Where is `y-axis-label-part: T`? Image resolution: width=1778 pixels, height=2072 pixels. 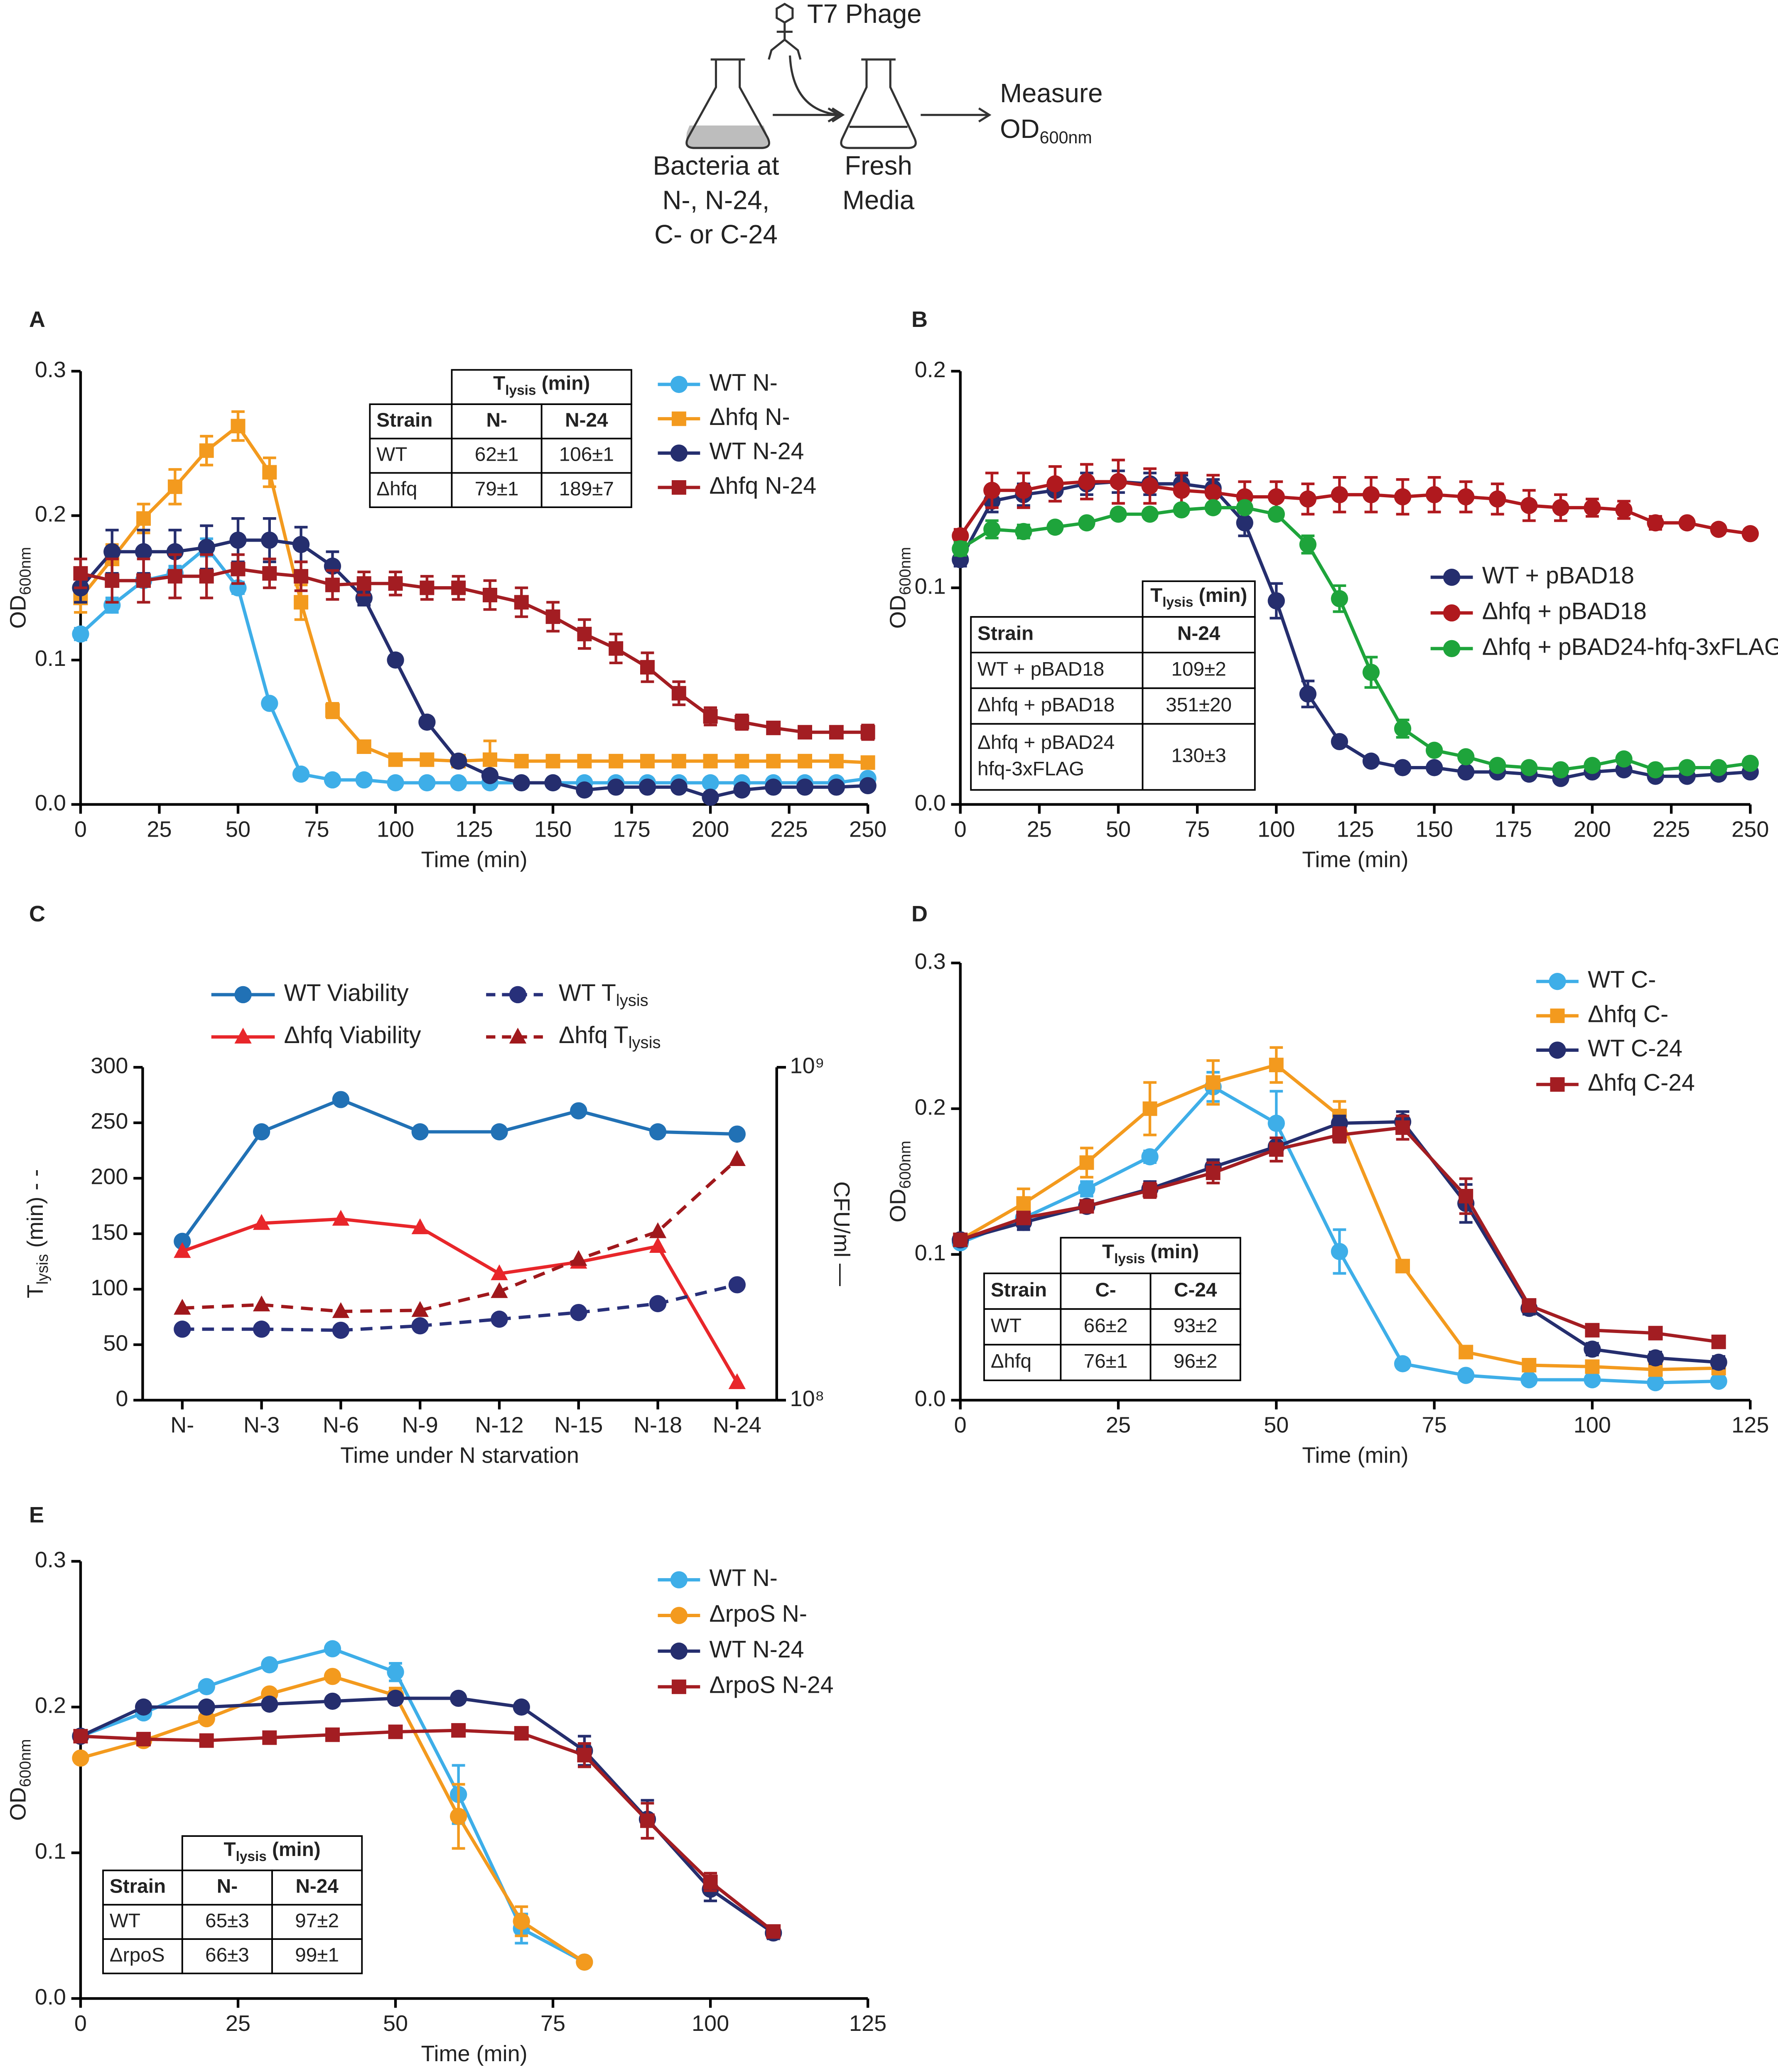
y-axis-label-part: T is located at coordinates (35, 1291).